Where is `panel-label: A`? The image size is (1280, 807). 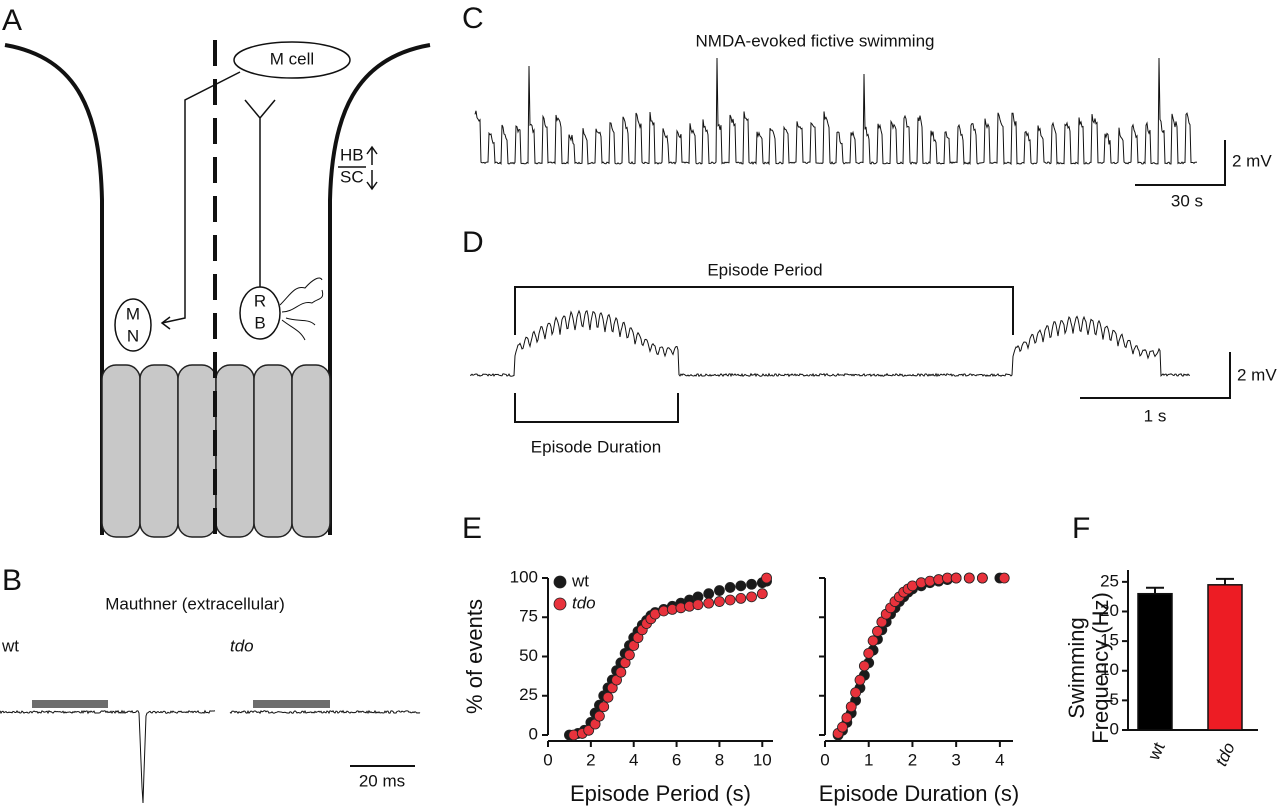 panel-label: A is located at coordinates (12, 20).